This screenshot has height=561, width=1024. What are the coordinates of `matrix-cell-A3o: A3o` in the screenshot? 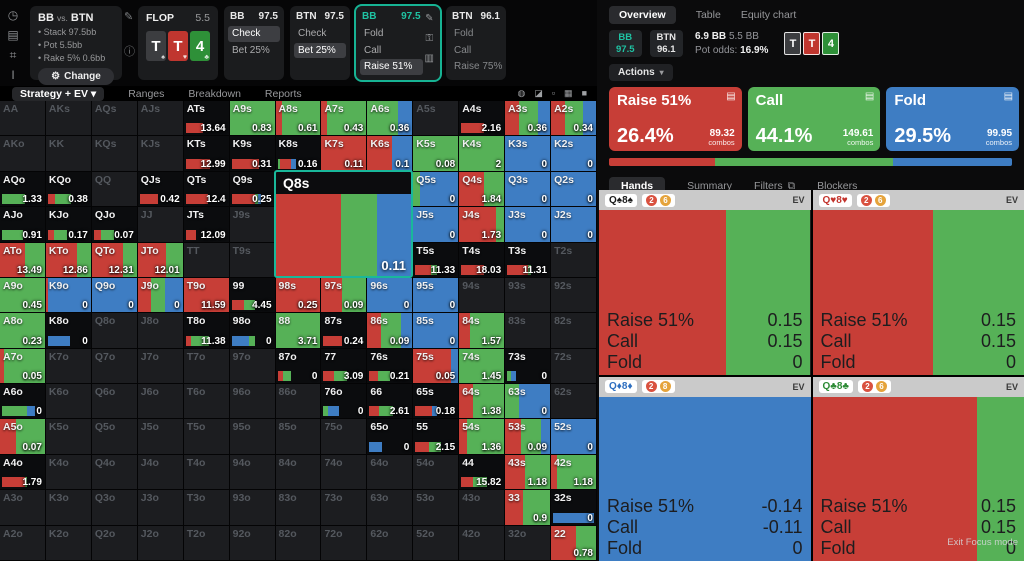 It's located at (23, 508).